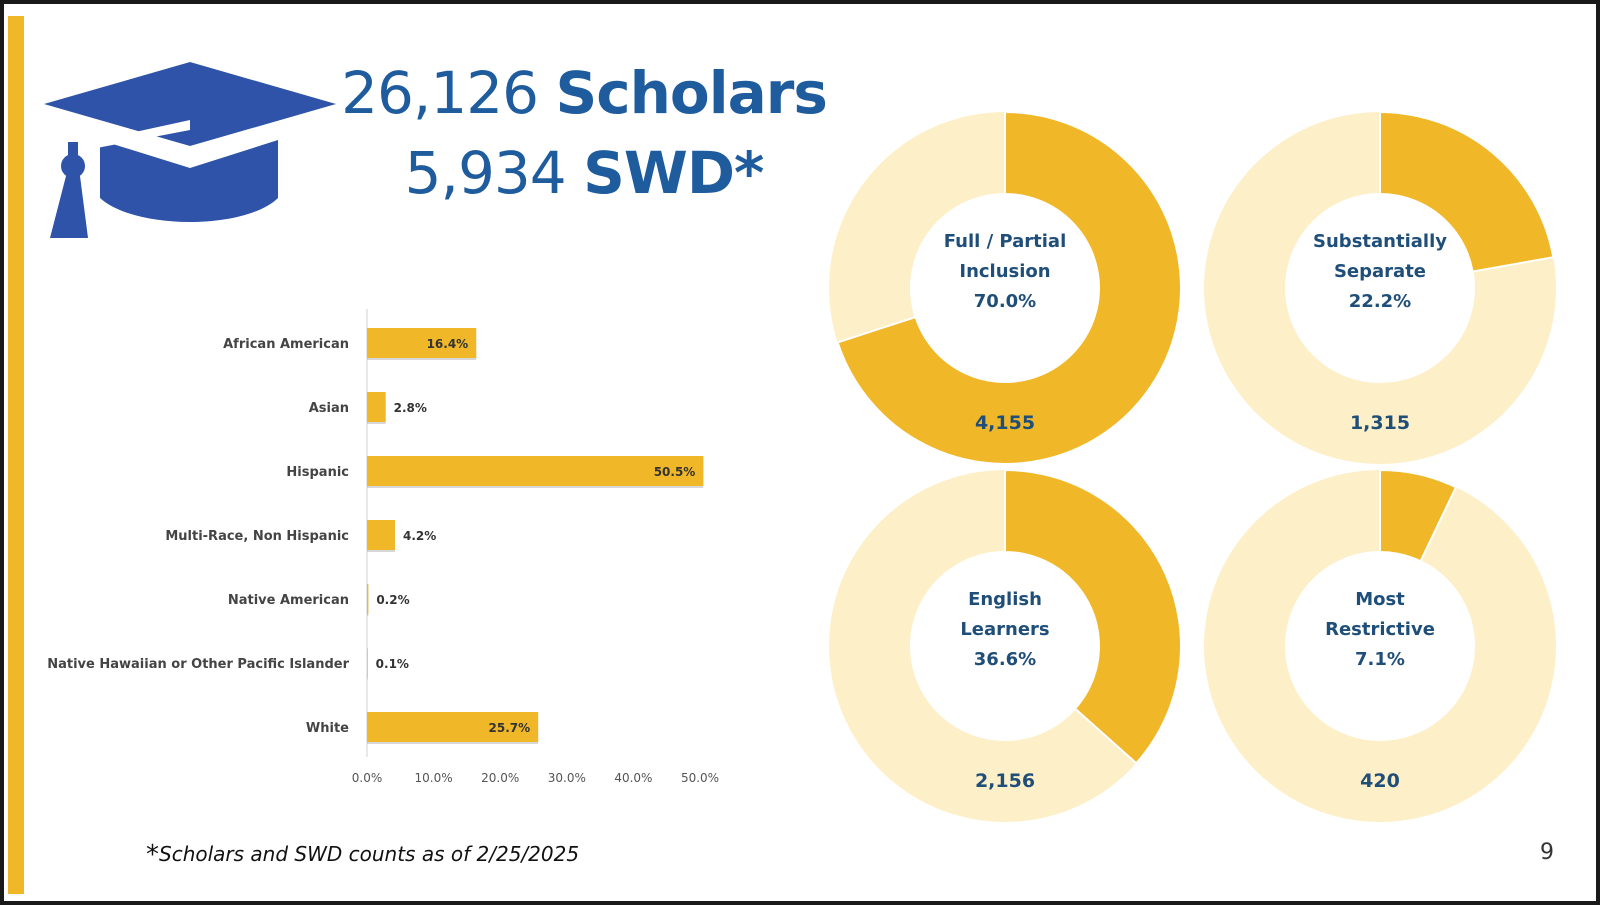 The width and height of the screenshot is (1600, 905). Describe the element at coordinates (675, 472) in the screenshot. I see `data-label: 50.5%` at that location.